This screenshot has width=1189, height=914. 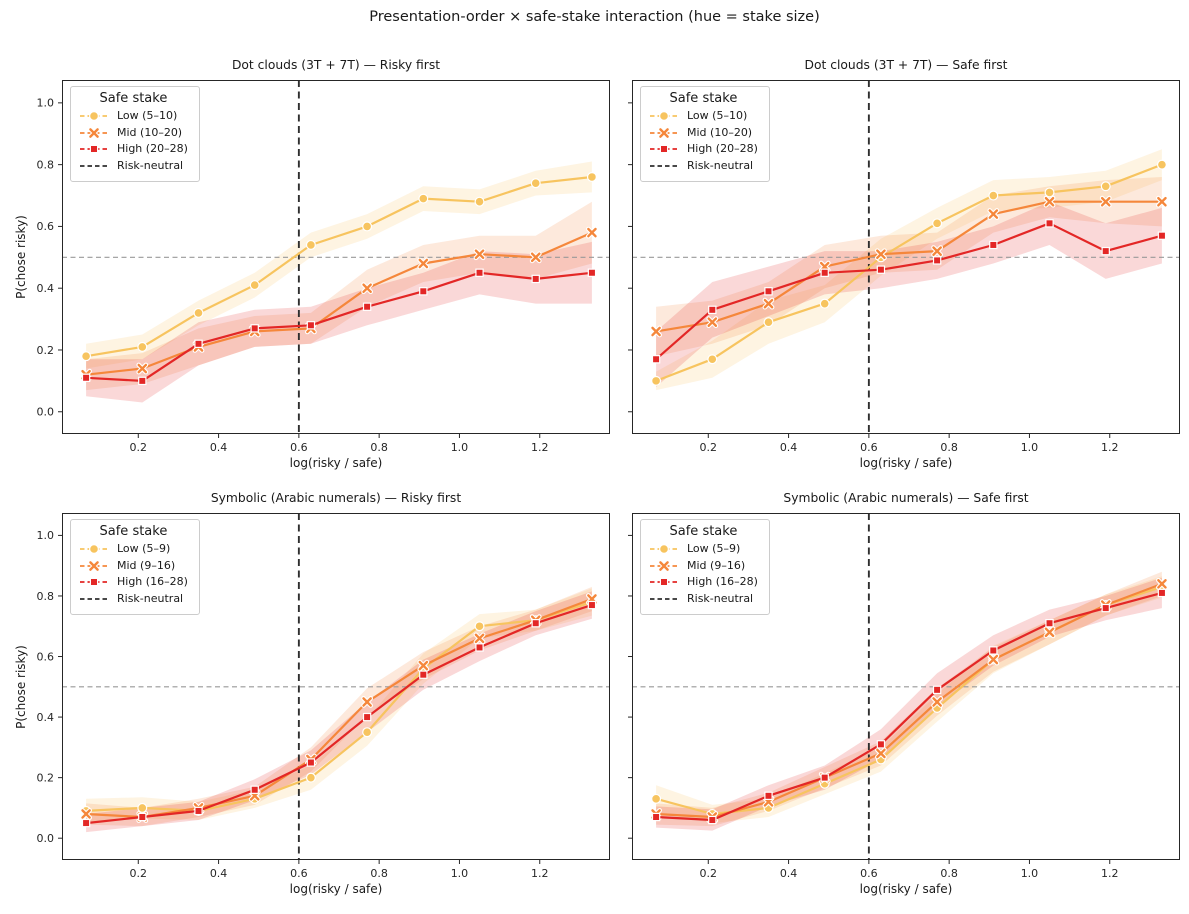 What do you see at coordinates (709, 447) in the screenshot?
I see `x-tick-label: 0.2` at bounding box center [709, 447].